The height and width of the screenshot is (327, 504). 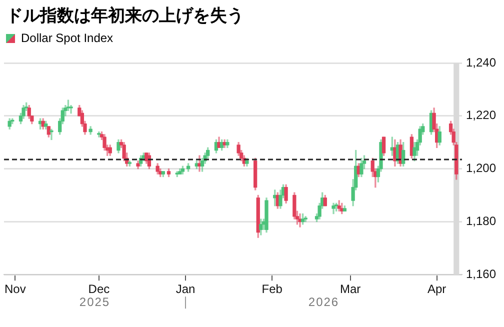 What do you see at coordinates (15, 289) in the screenshot?
I see `x-tick-label: Nov` at bounding box center [15, 289].